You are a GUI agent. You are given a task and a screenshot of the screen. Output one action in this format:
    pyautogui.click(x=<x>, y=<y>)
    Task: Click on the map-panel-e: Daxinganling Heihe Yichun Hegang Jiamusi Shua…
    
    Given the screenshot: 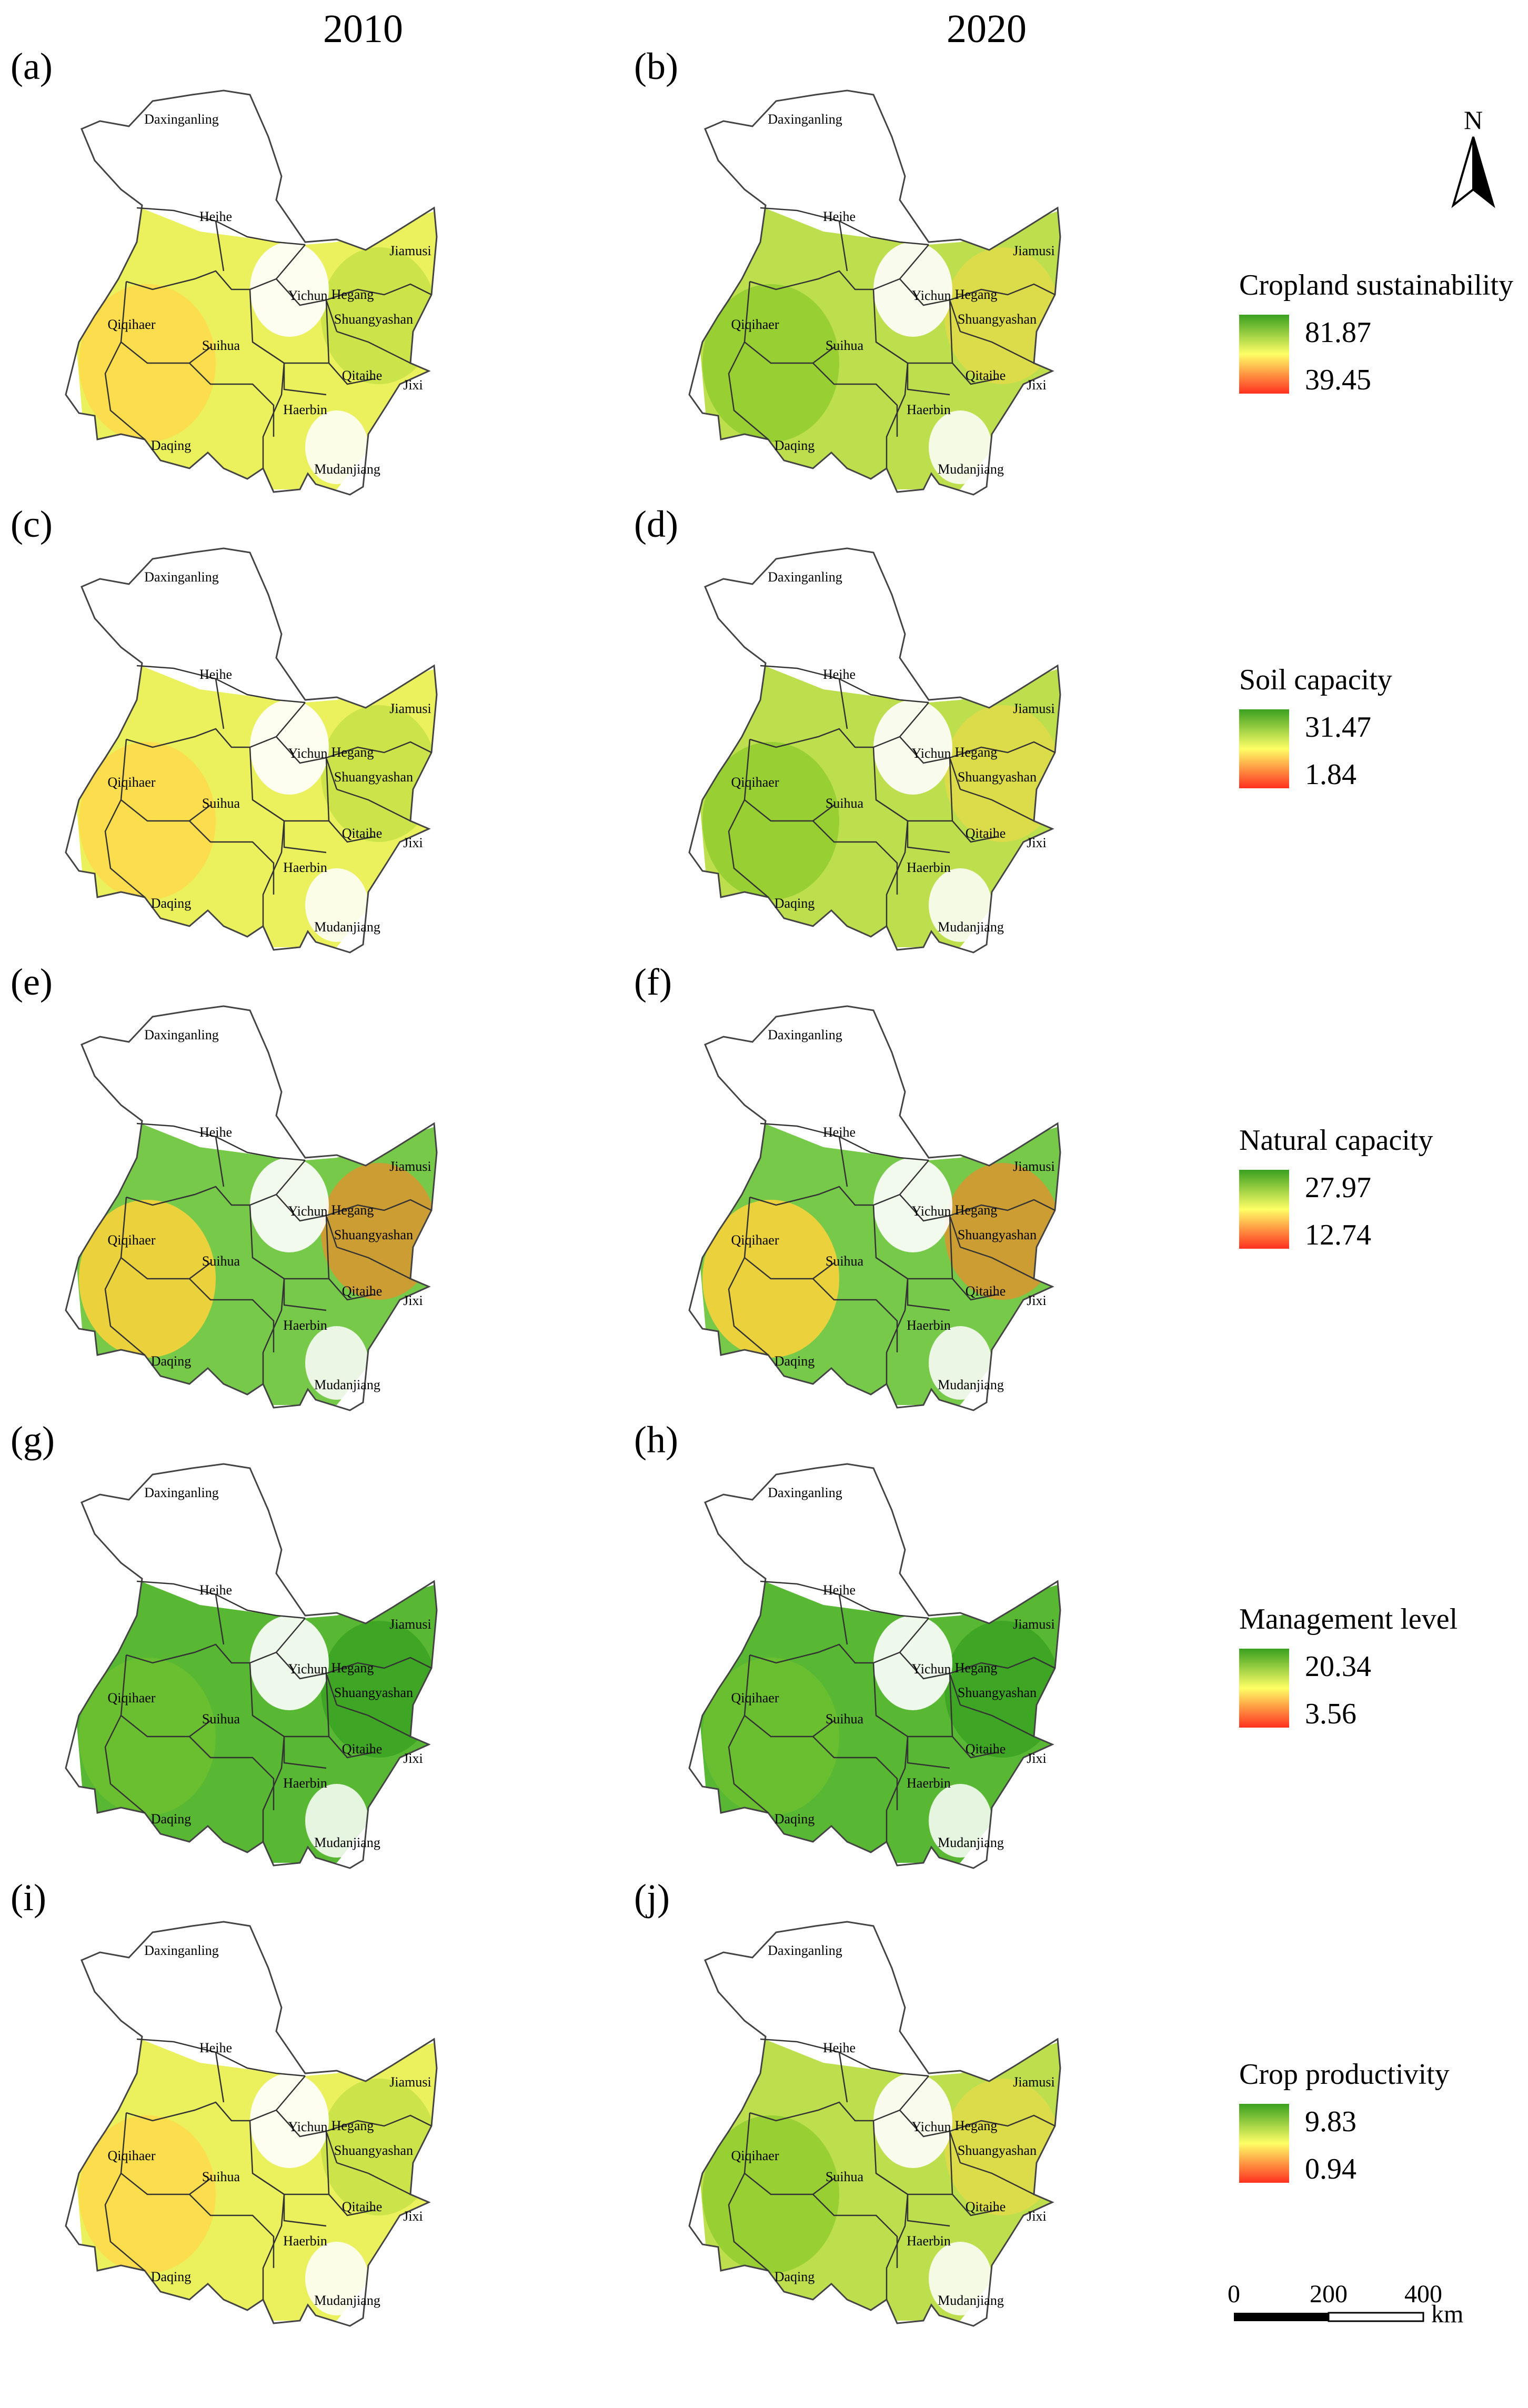 What is the action you would take?
    pyautogui.click(x=224, y=1186)
    